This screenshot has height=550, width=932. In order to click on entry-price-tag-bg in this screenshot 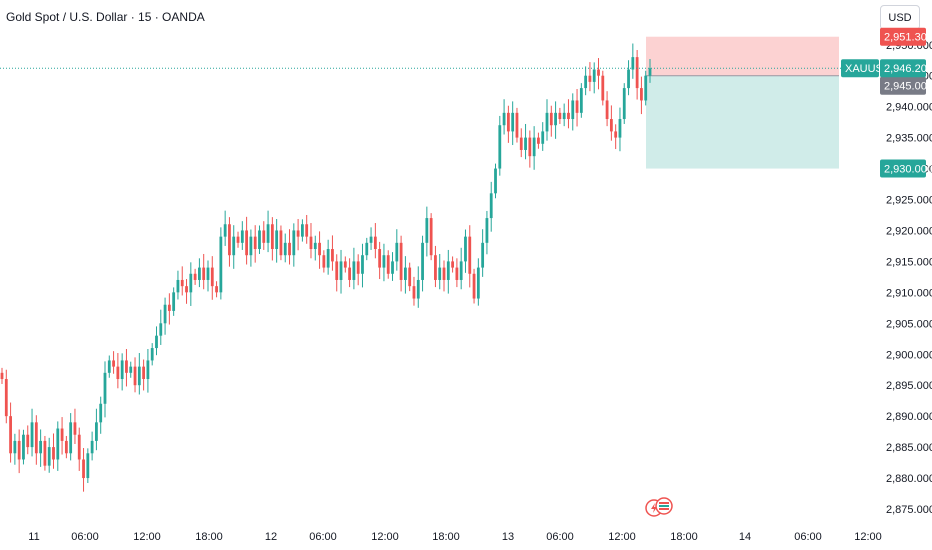, I will do `click(903, 85)`.